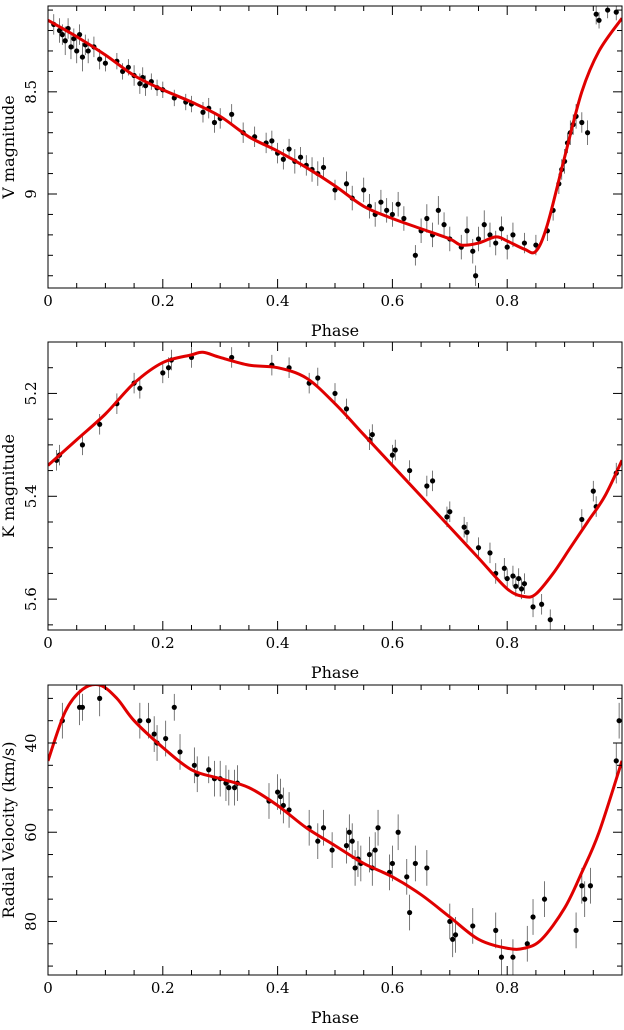 The height and width of the screenshot is (1030, 624). What do you see at coordinates (278, 988) in the screenshot?
I see `x-tick-label: 0.4` at bounding box center [278, 988].